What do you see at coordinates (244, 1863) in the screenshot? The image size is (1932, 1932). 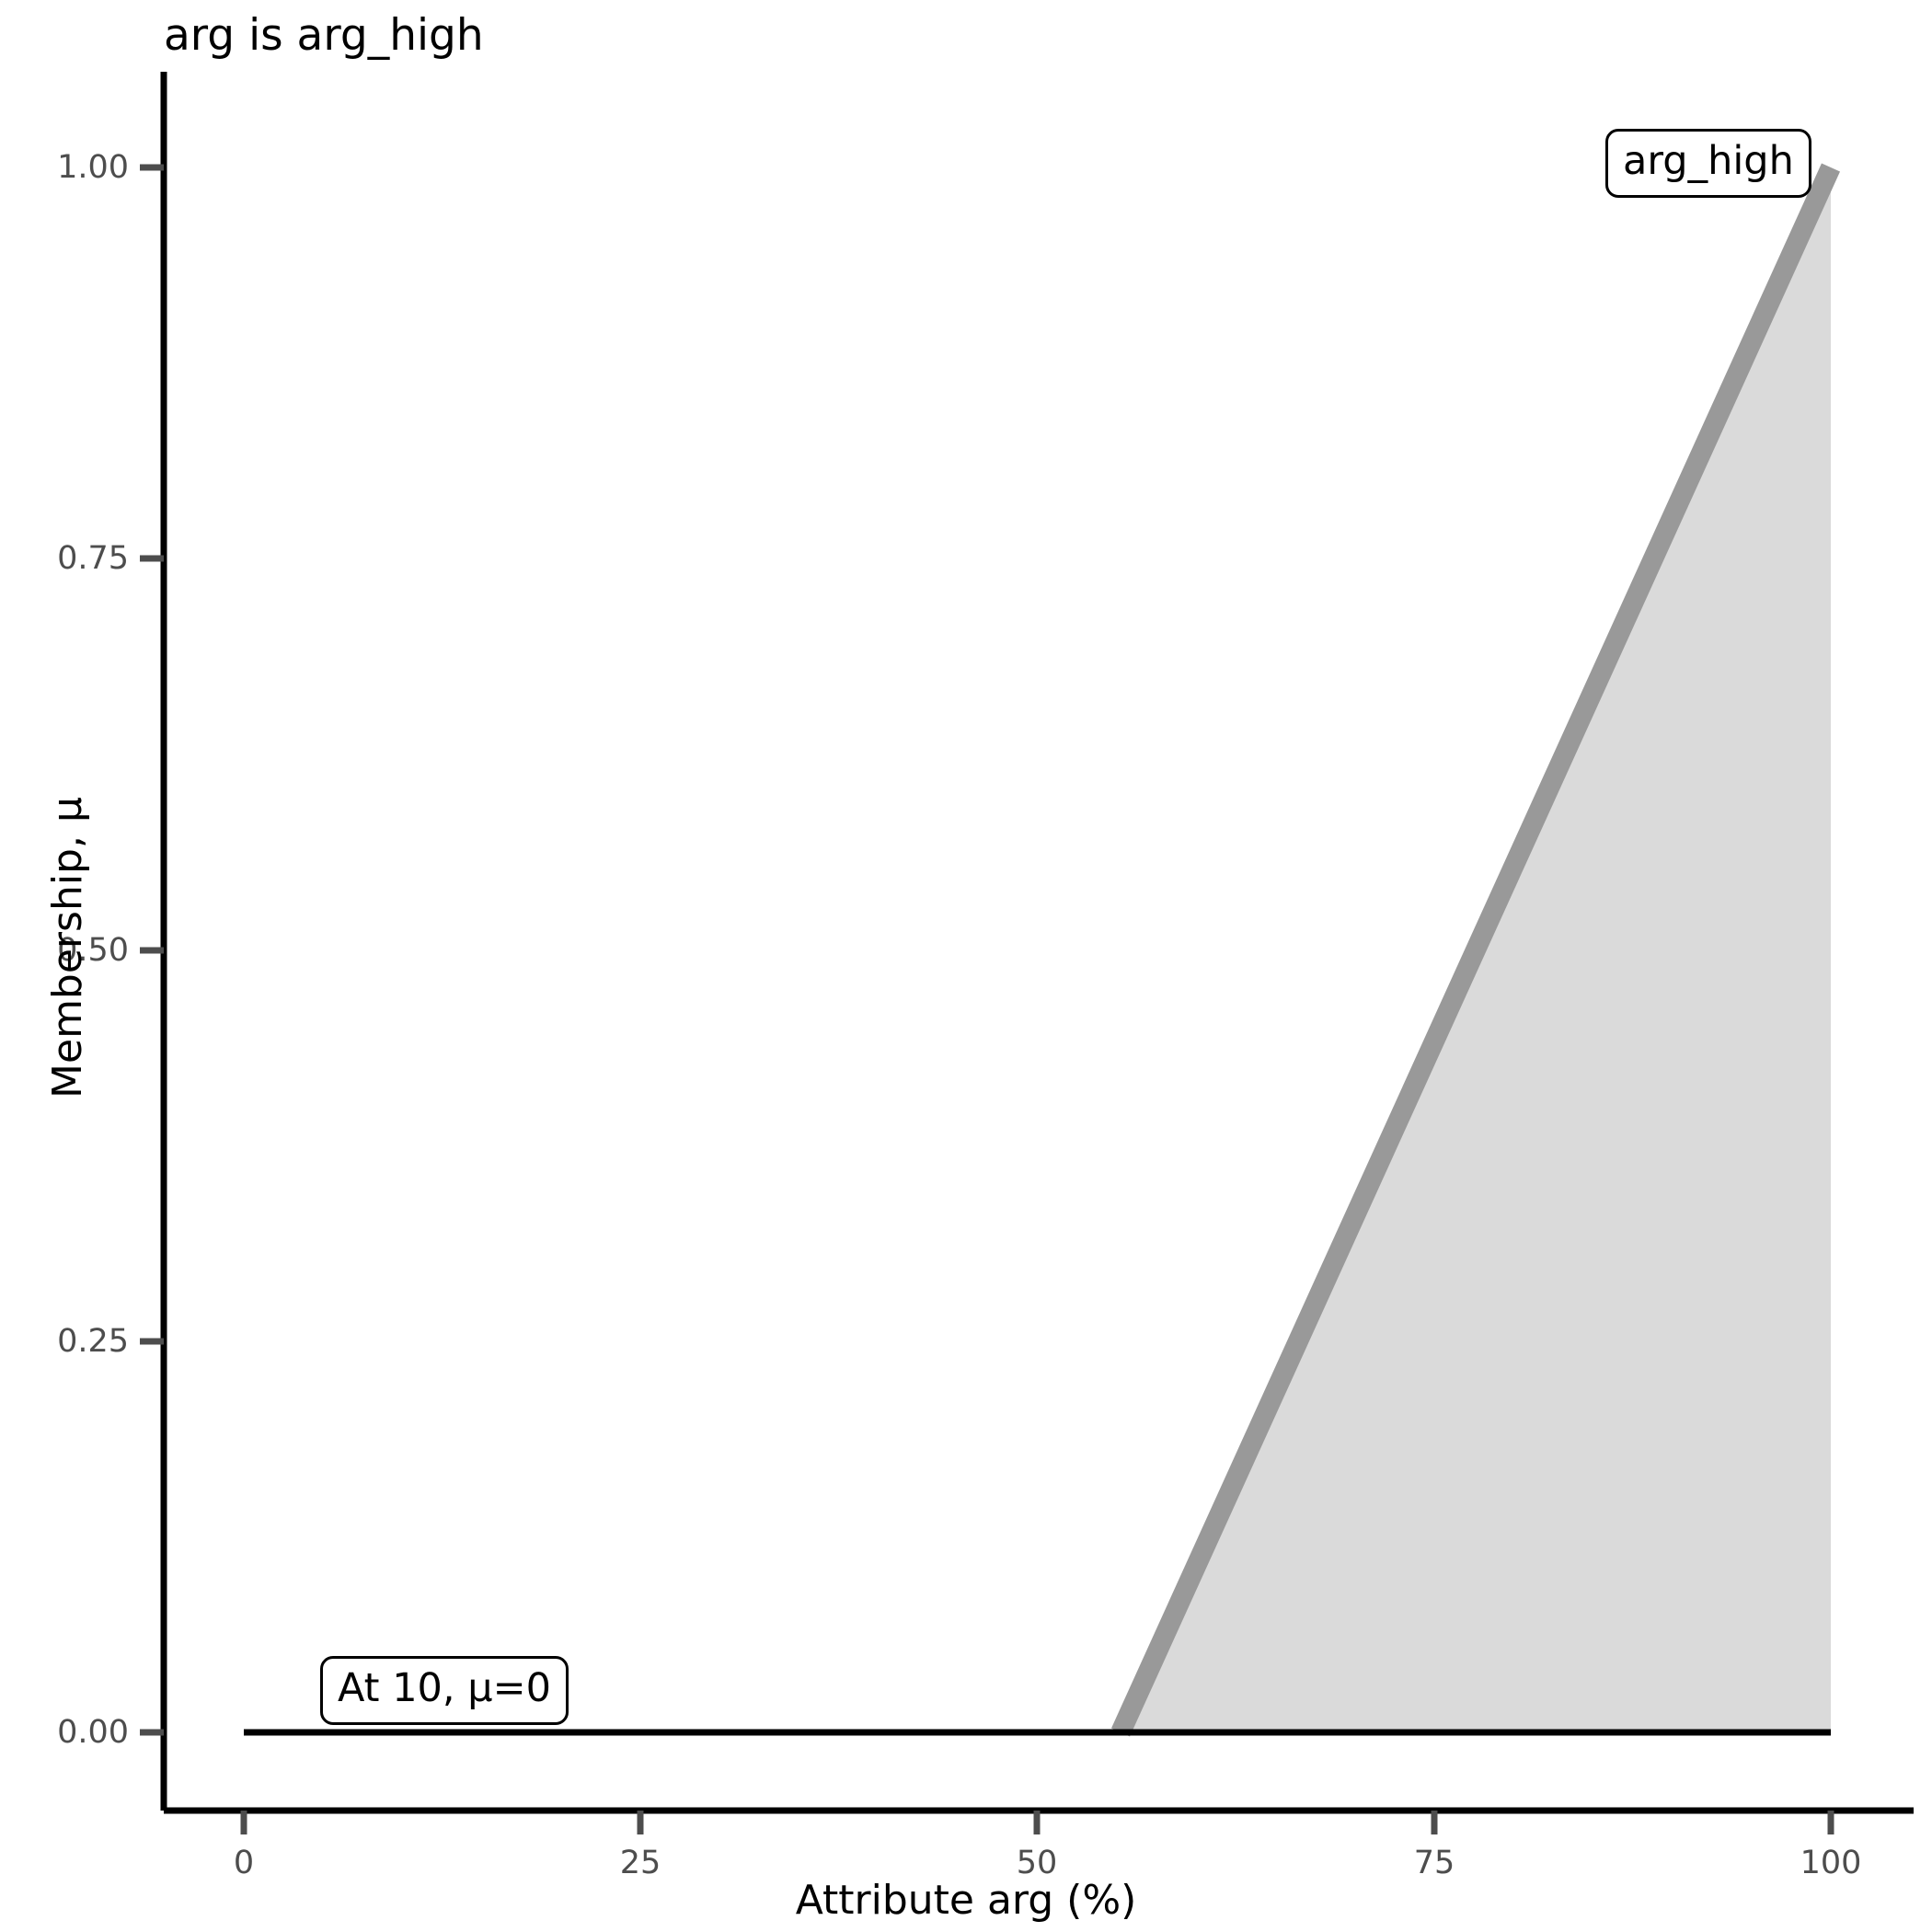 I see `x-tick-label-1: 0` at bounding box center [244, 1863].